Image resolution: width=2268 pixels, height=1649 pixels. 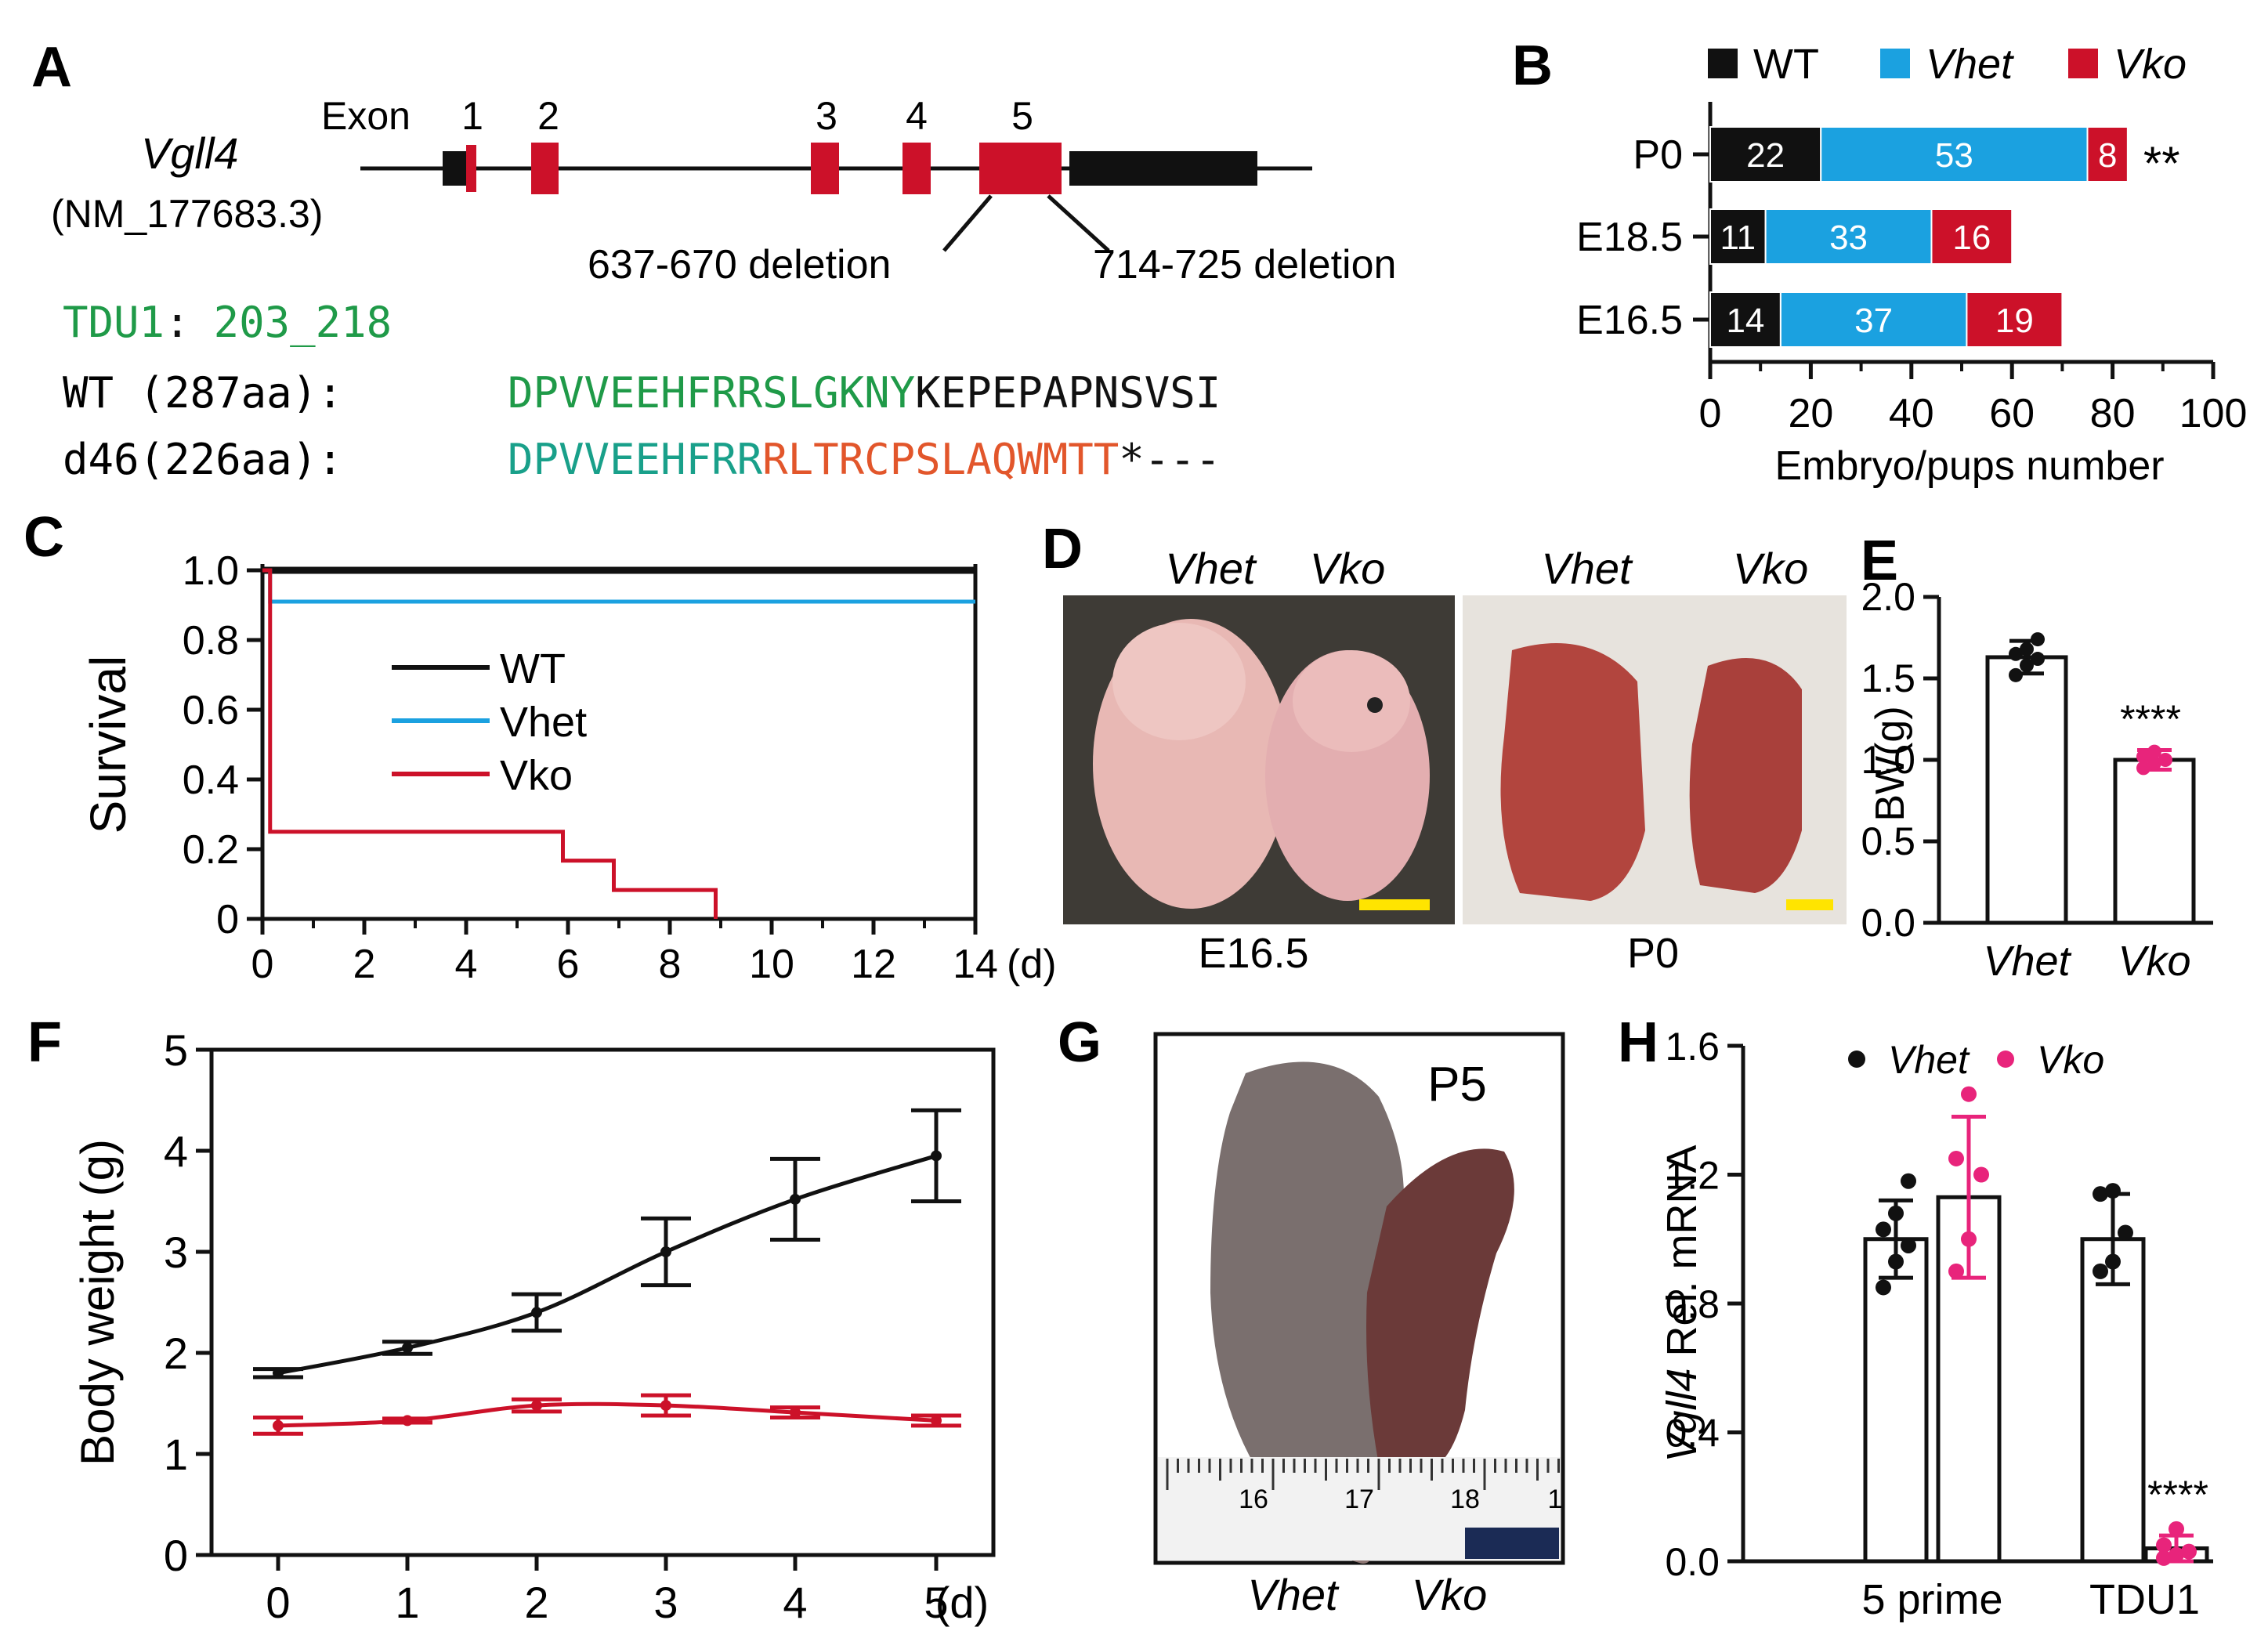 I want to click on exon-4-box, so click(x=917, y=168).